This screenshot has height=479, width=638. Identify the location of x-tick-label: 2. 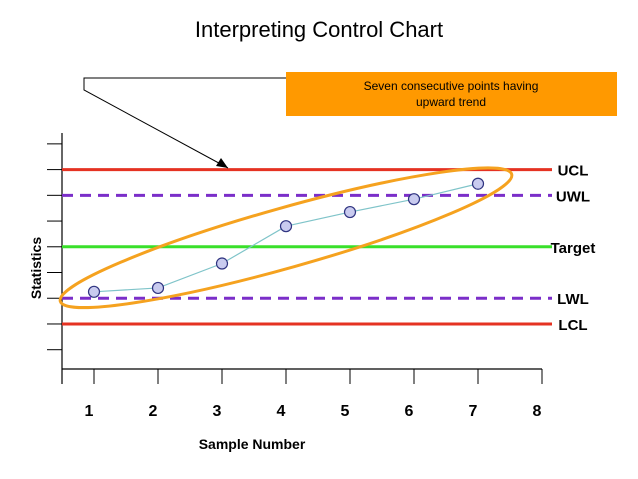
(153, 411).